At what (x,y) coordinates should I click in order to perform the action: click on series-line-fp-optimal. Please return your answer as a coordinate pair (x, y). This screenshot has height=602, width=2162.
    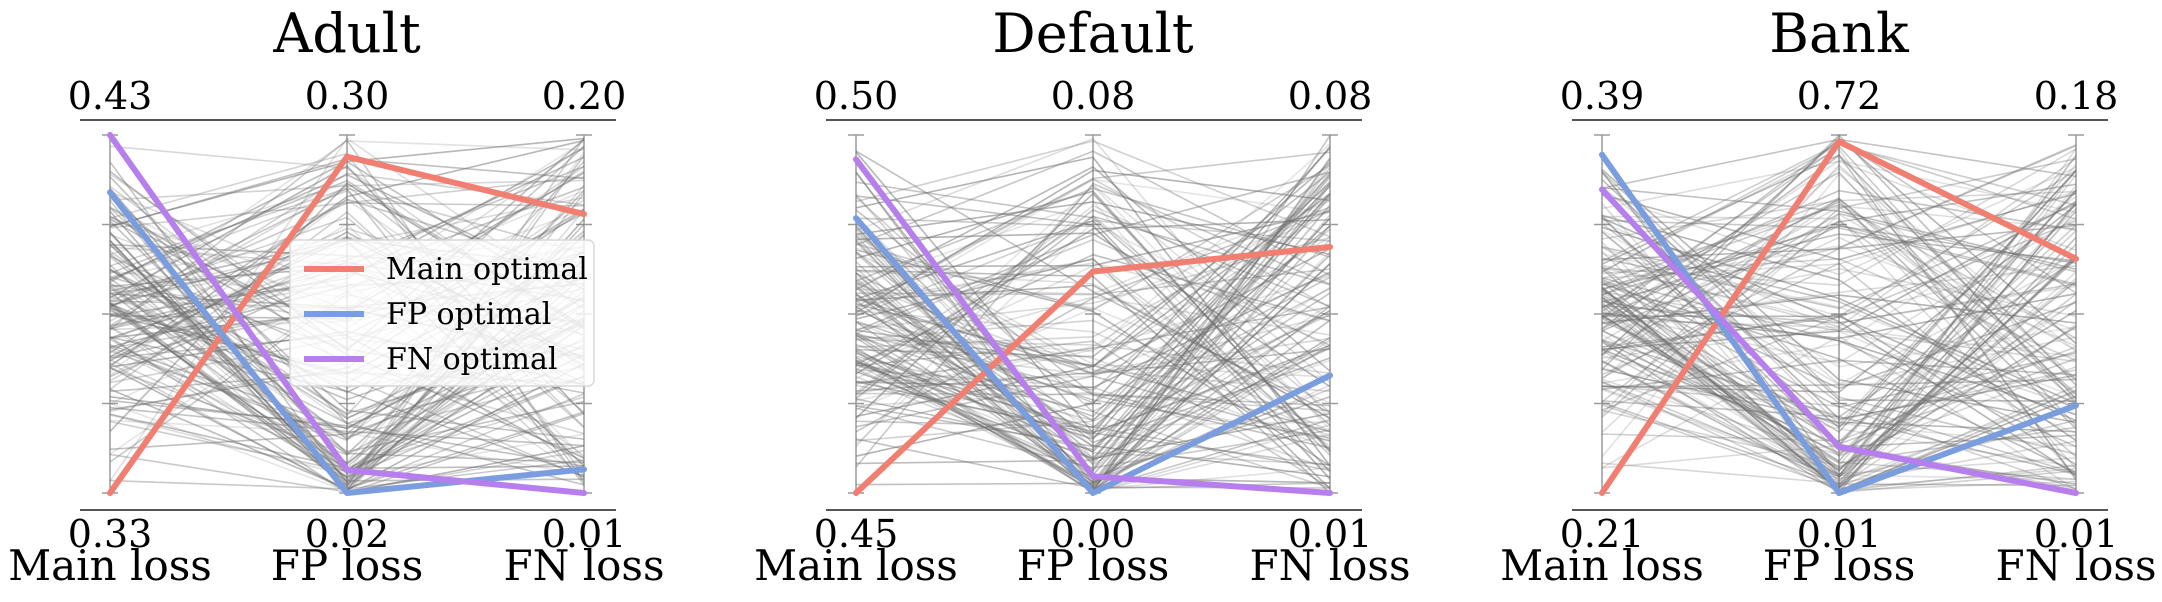
    Looking at the image, I should click on (1839, 323).